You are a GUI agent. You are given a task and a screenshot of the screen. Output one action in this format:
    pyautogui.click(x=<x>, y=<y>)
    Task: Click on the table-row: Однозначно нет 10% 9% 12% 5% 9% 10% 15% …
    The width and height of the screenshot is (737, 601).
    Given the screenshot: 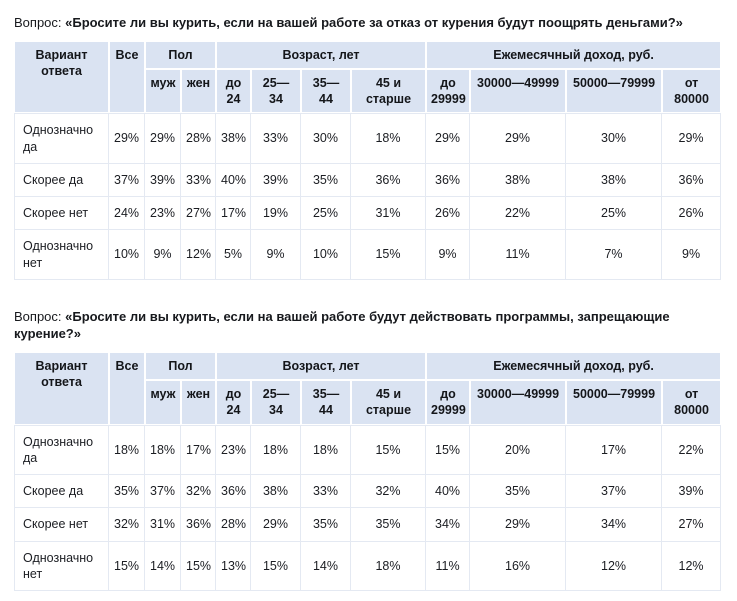 What is the action you would take?
    pyautogui.click(x=368, y=255)
    